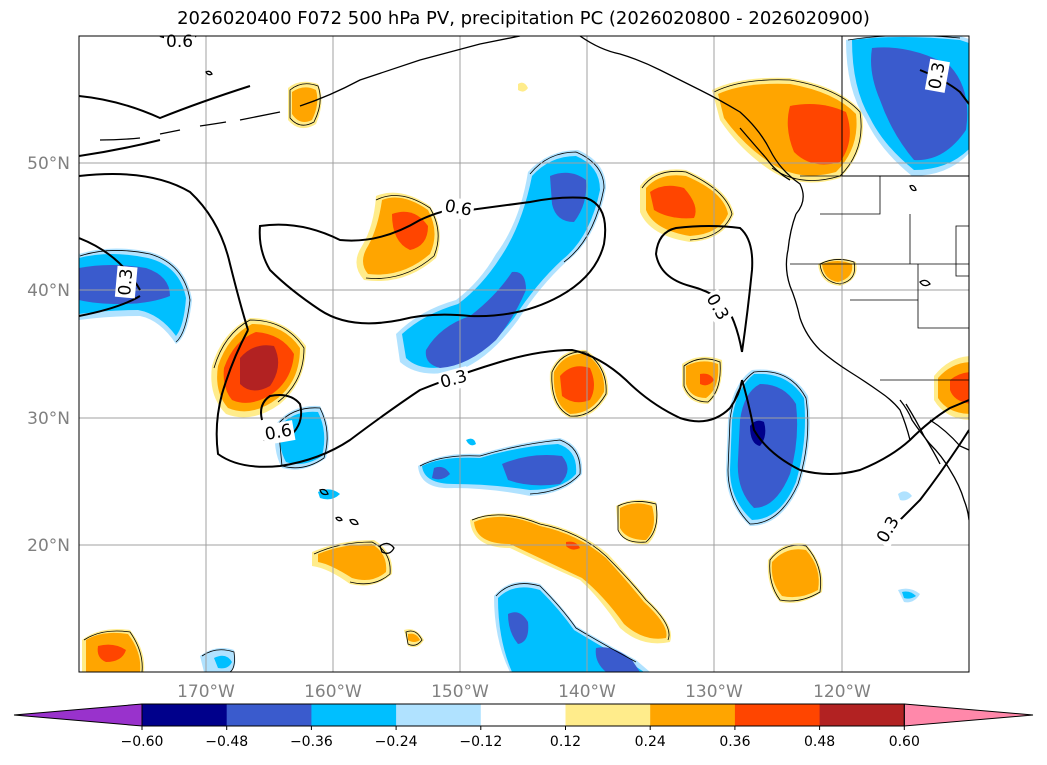 The image size is (1047, 765). What do you see at coordinates (480, 742) in the screenshot?
I see `colorbar-tick-label: −0.12` at bounding box center [480, 742].